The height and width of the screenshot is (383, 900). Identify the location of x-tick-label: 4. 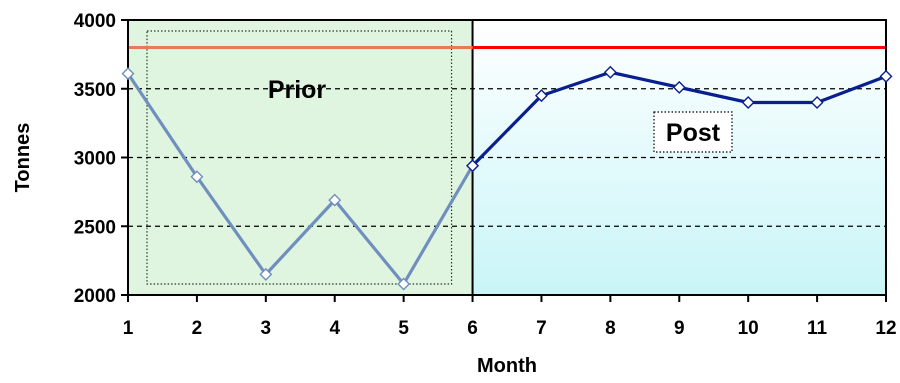
(334, 328).